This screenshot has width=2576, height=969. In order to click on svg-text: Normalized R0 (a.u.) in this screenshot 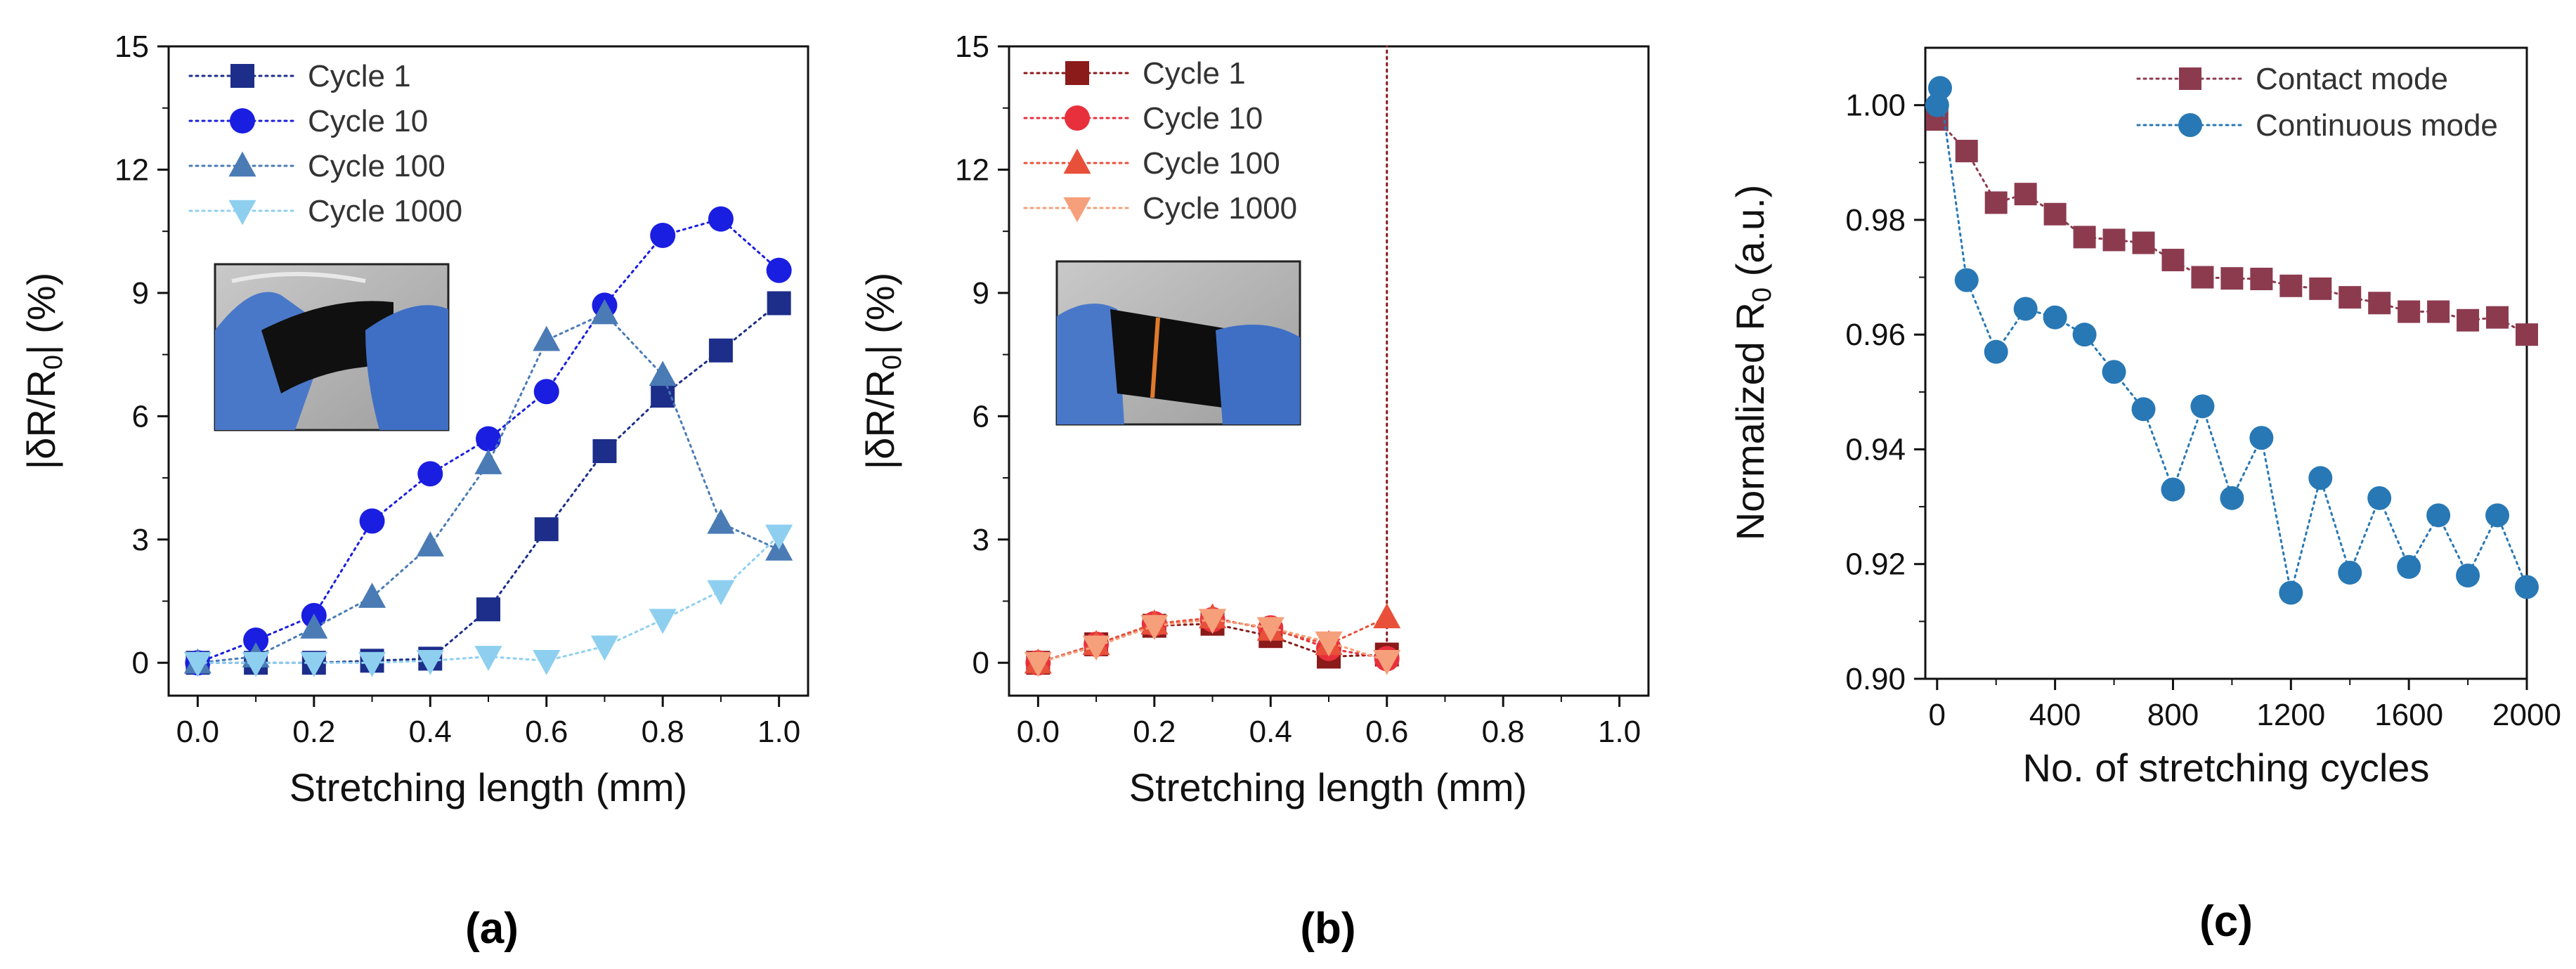, I will do `click(1752, 363)`.